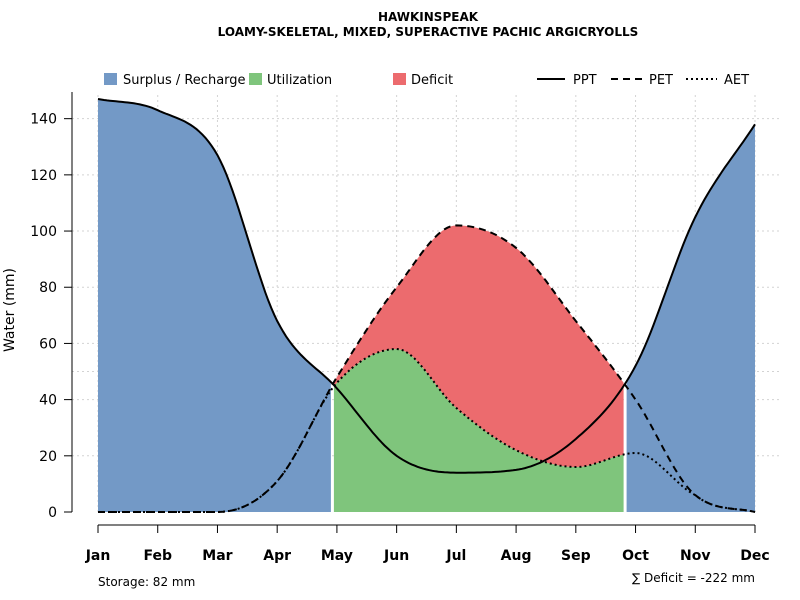 This screenshot has width=800, height=600. What do you see at coordinates (754, 556) in the screenshot?
I see `x-tick-label-dec: Dec` at bounding box center [754, 556].